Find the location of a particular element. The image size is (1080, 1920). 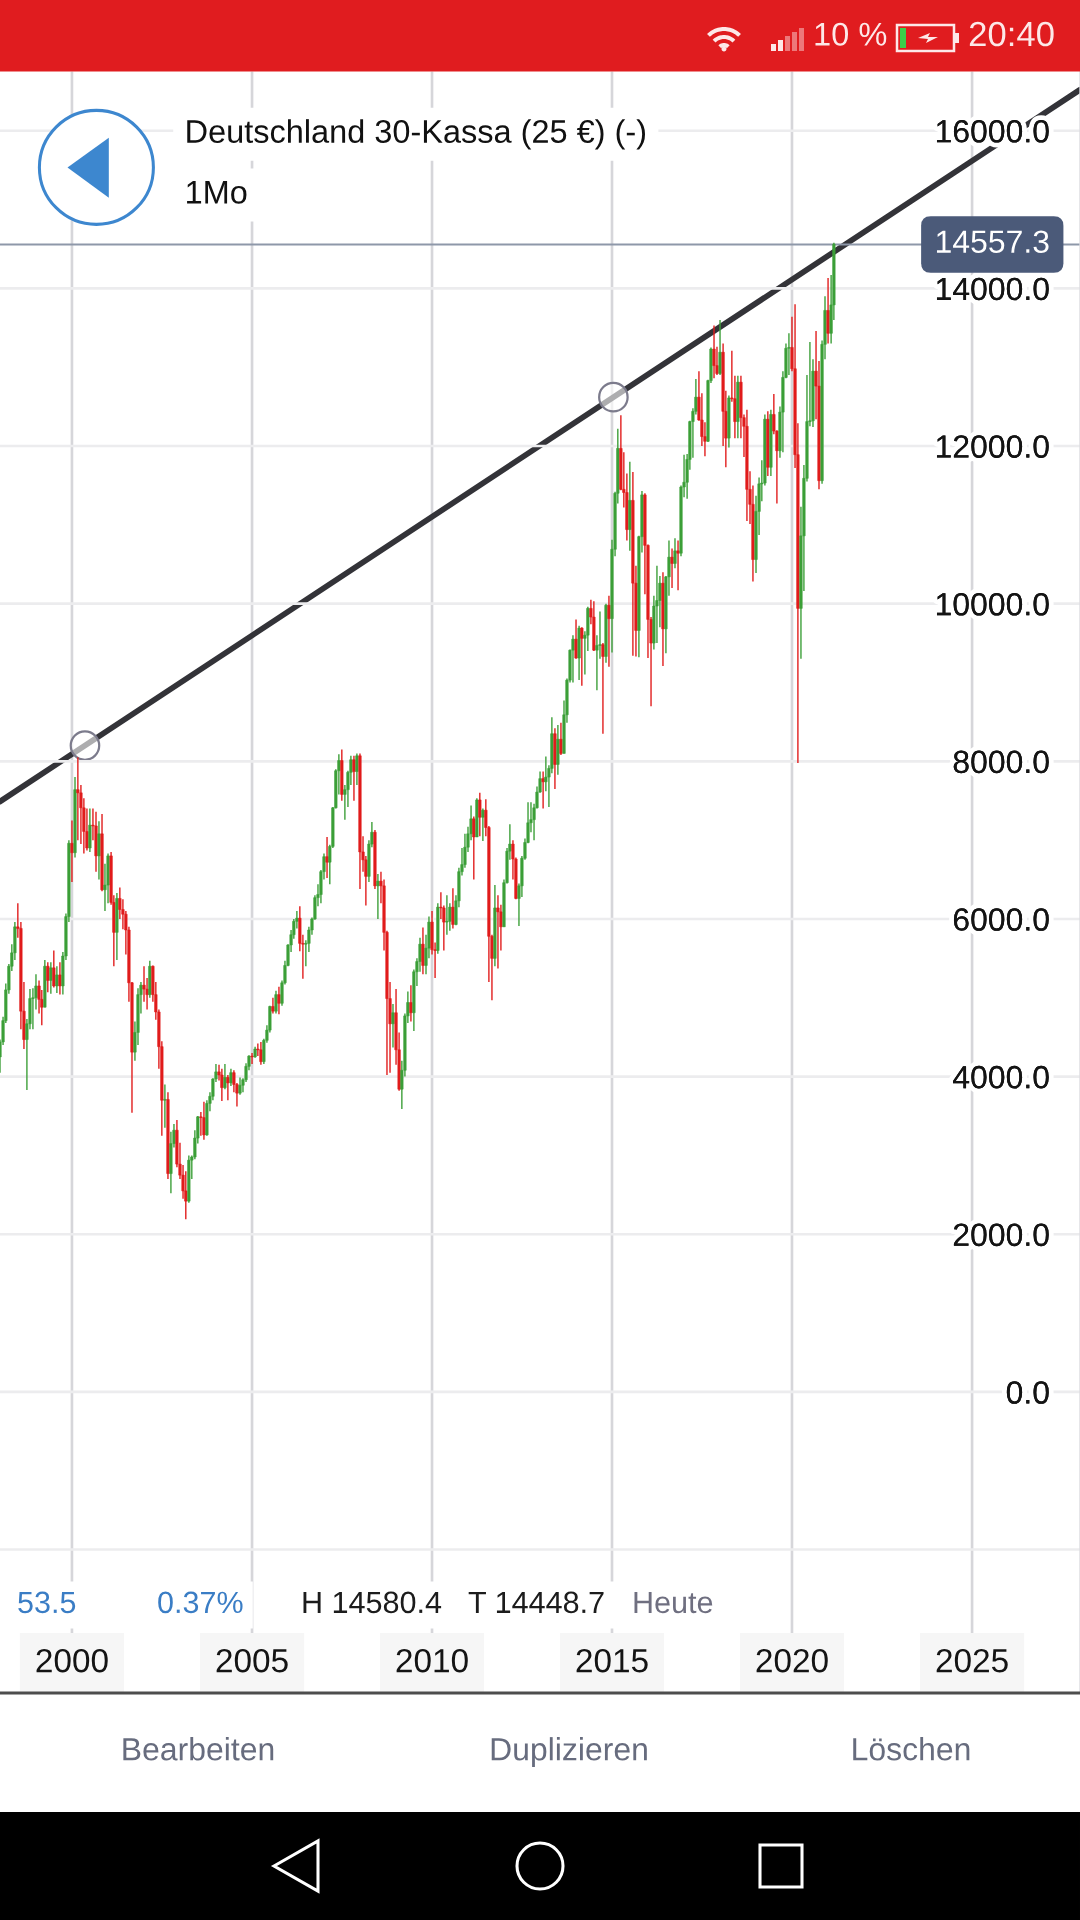

annotation: Heute is located at coordinates (673, 1602).